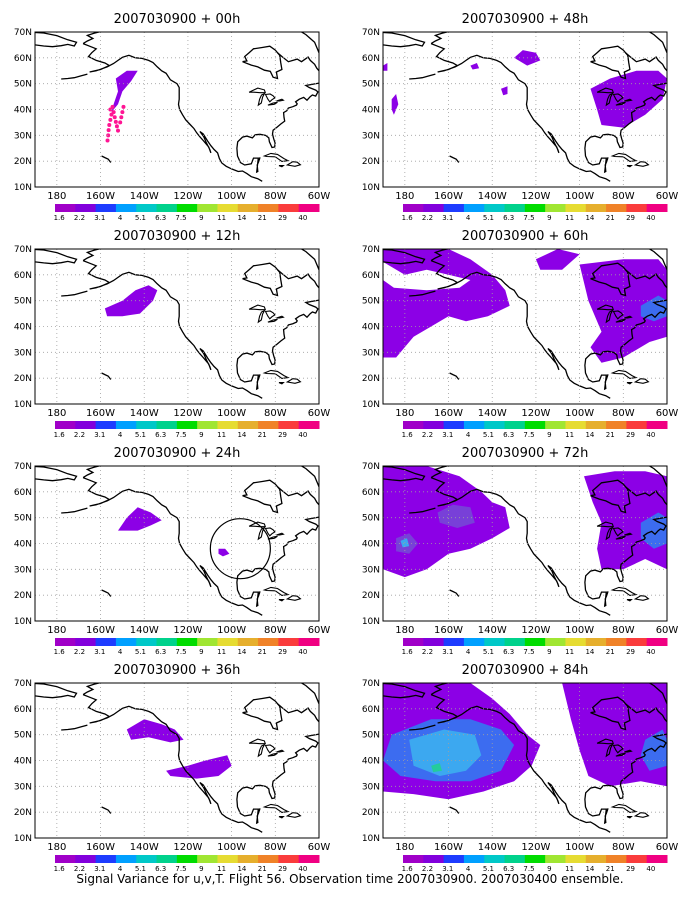  I want to click on colorbar-label: 7.5, so click(528, 869).